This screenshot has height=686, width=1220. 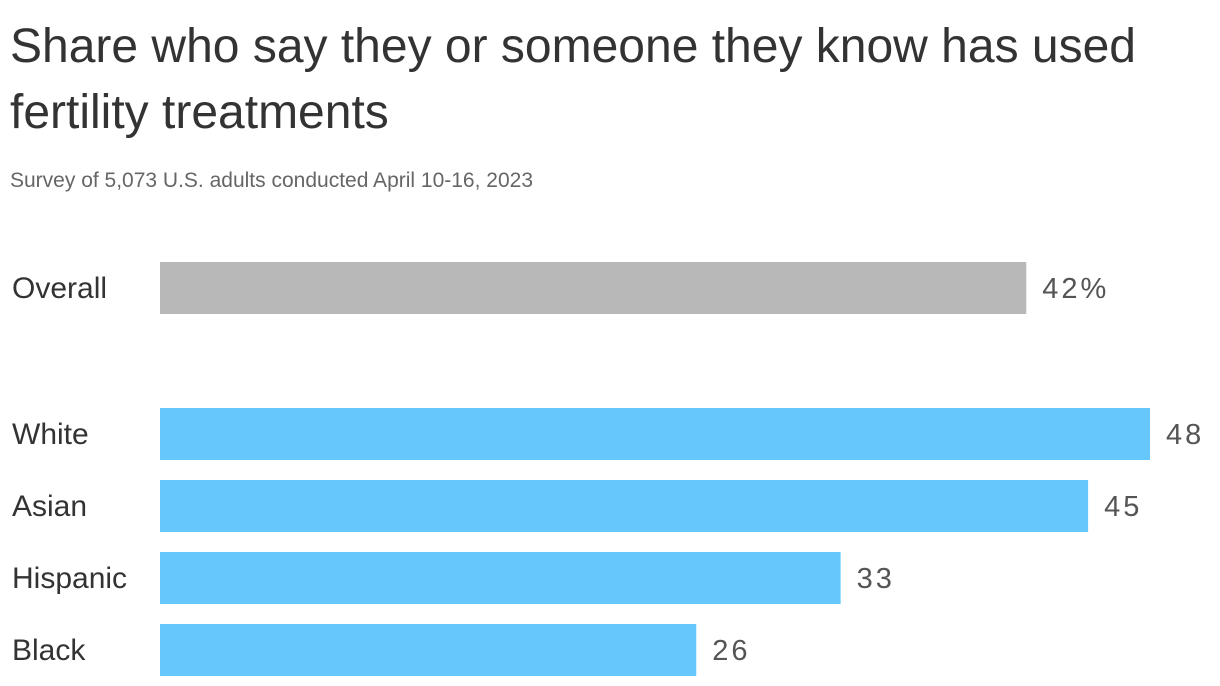 What do you see at coordinates (1185, 435) in the screenshot?
I see `value-label-white: 48` at bounding box center [1185, 435].